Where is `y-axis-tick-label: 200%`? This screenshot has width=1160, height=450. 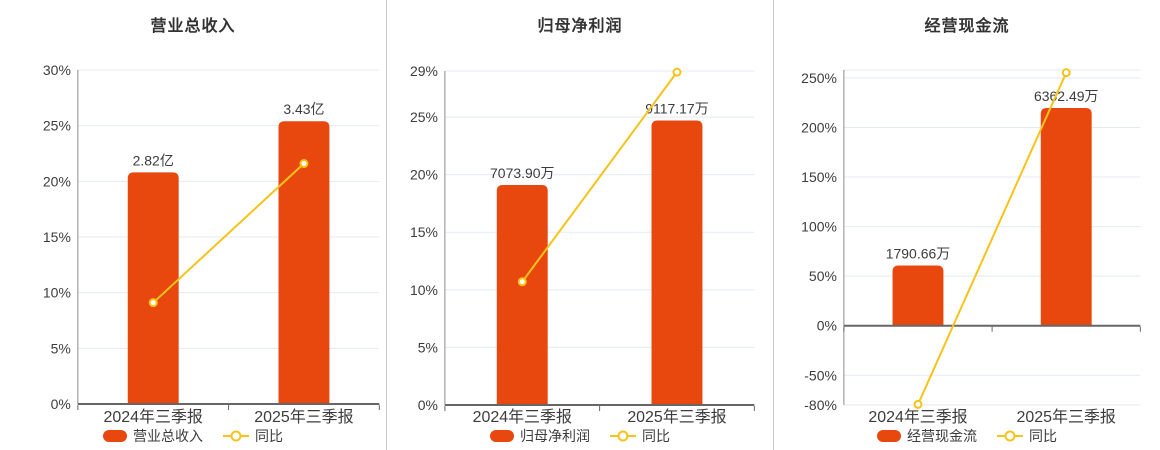 y-axis-tick-label: 200% is located at coordinates (819, 127).